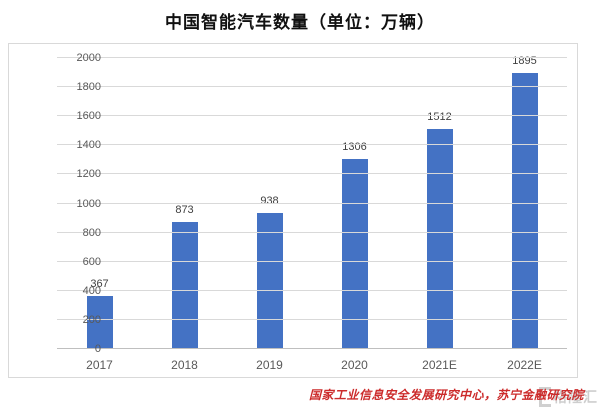  I want to click on y-tick-label: 200, so click(91, 319).